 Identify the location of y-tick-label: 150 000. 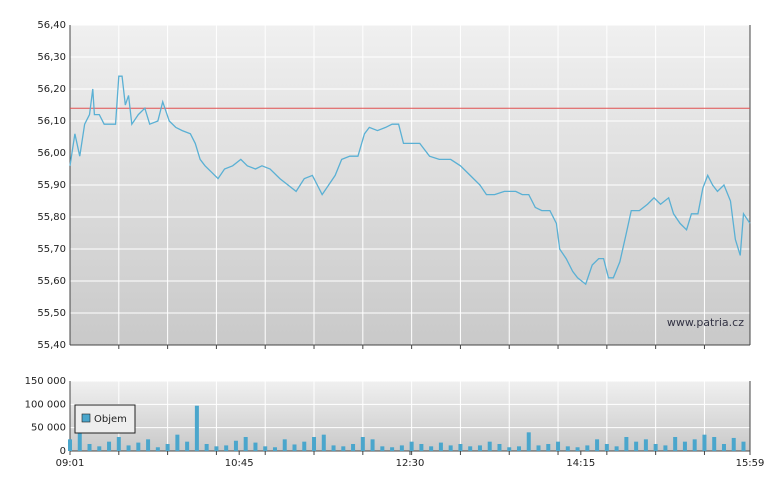
(45, 381).